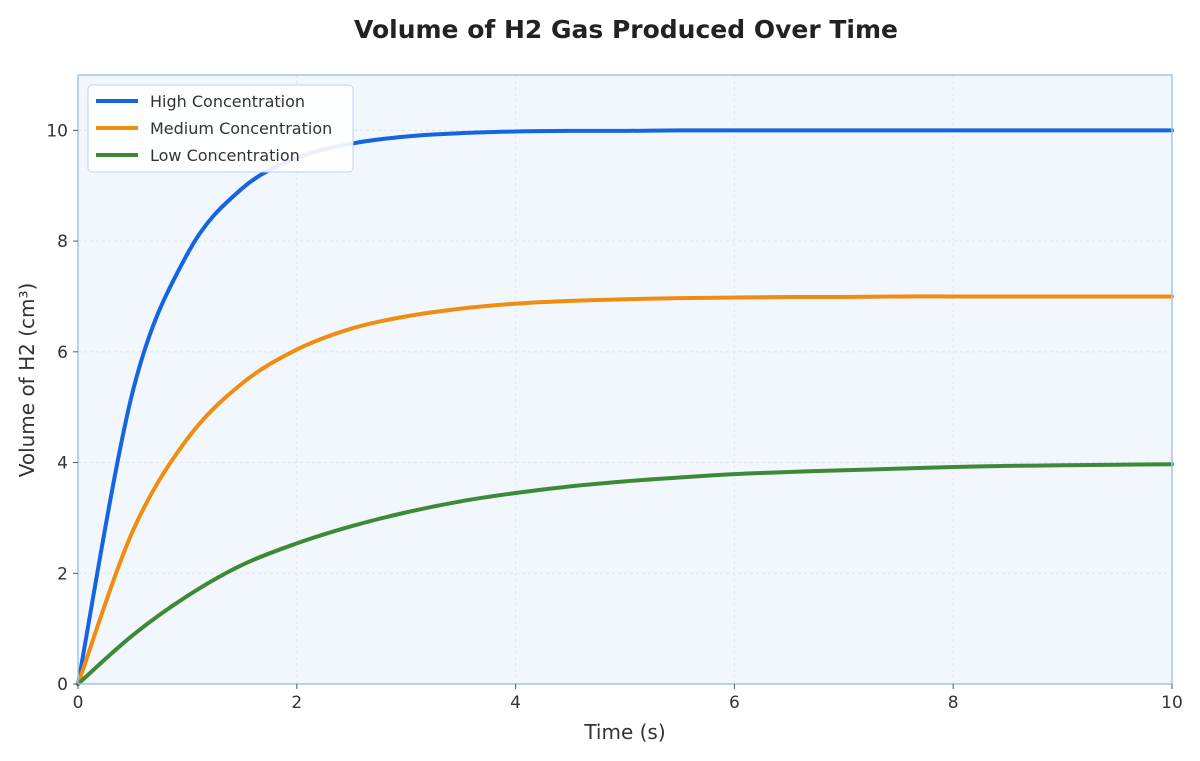 The width and height of the screenshot is (1200, 761). I want to click on y-tick-label: 8, so click(62, 242).